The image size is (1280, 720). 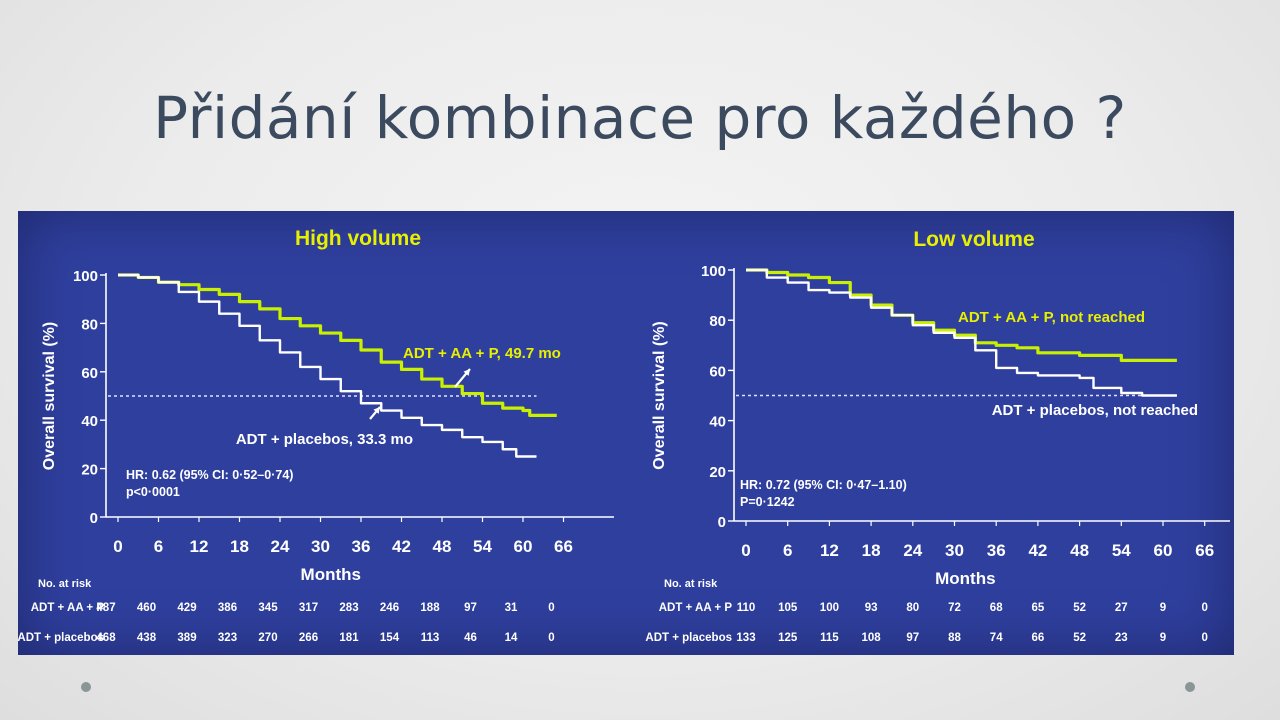 What do you see at coordinates (1204, 550) in the screenshot?
I see `panel2-x-tick-label: 66` at bounding box center [1204, 550].